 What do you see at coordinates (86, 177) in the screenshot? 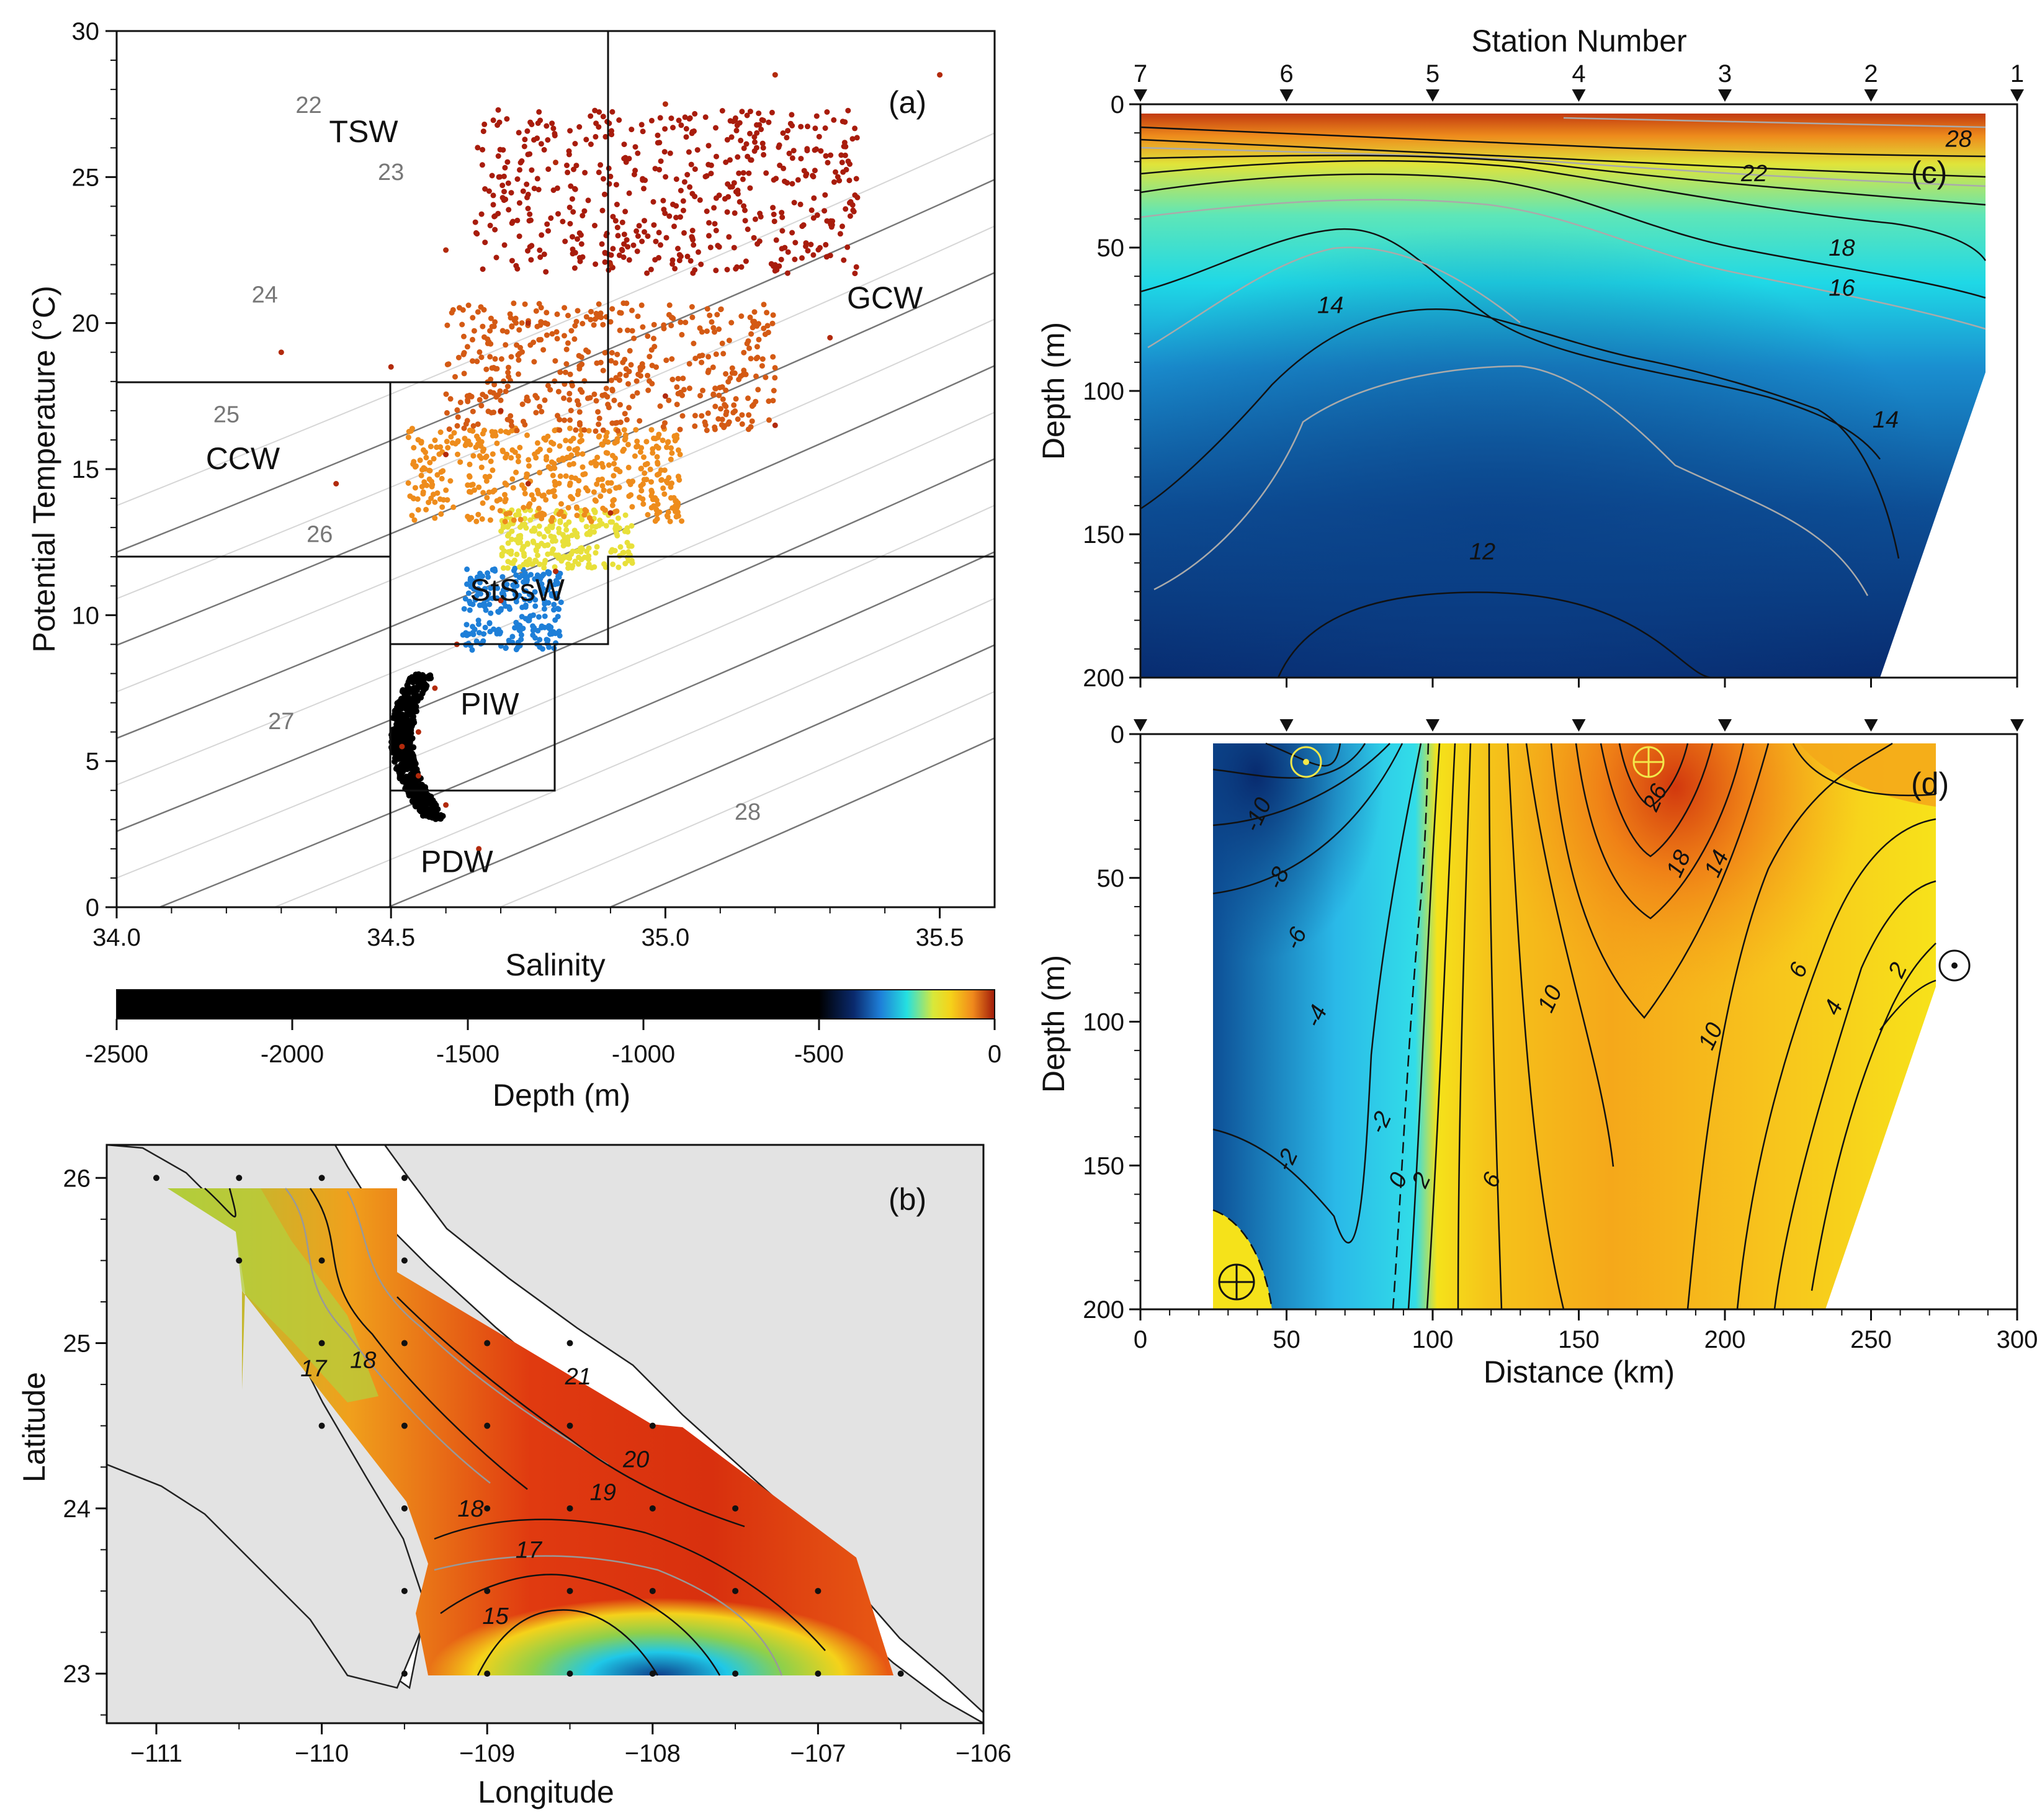
I see `y-tick-label: 25` at bounding box center [86, 177].